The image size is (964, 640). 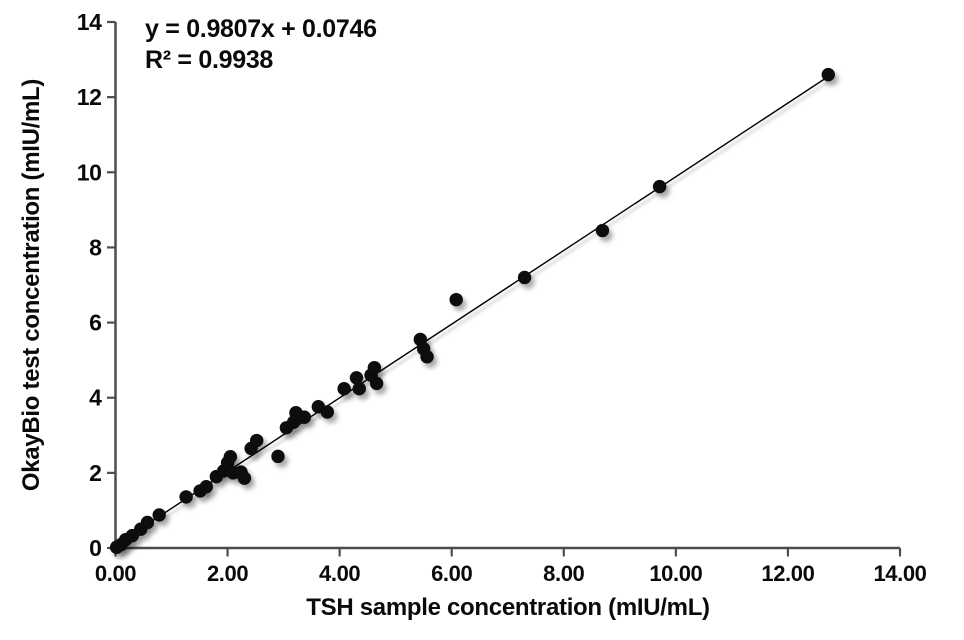 What do you see at coordinates (899, 573) in the screenshot?
I see `x-tick-label: 14.00` at bounding box center [899, 573].